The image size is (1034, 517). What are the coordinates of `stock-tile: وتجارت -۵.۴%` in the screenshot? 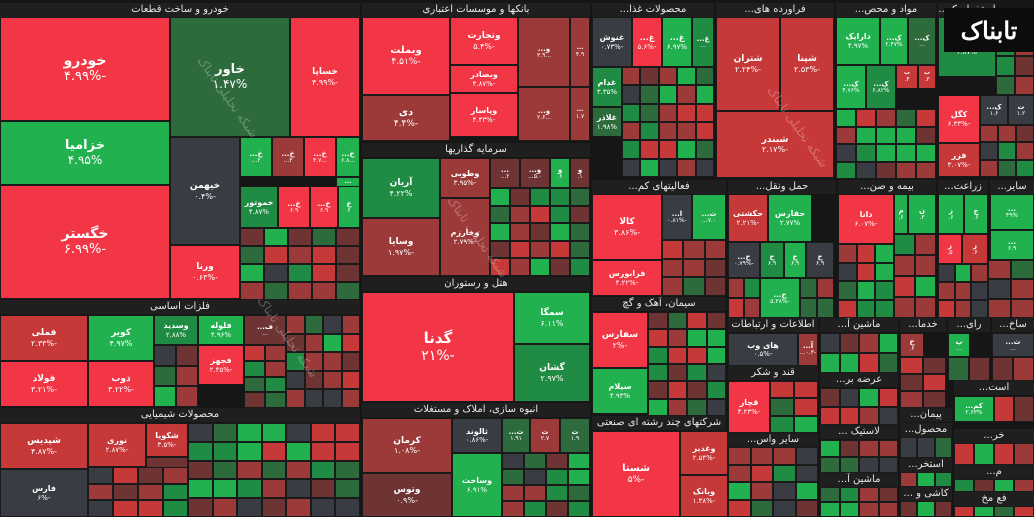 It's located at (484, 41).